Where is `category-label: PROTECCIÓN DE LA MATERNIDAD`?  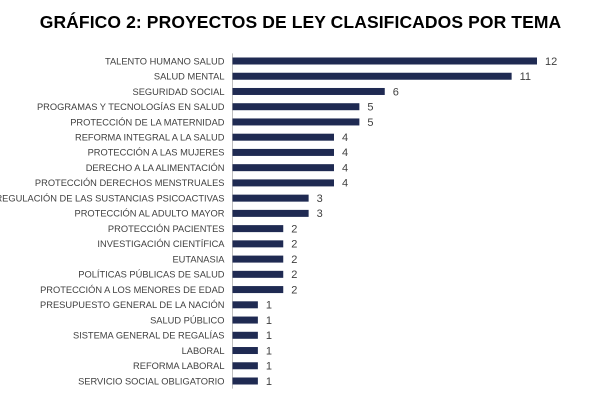 category-label: PROTECCIÓN DE LA MATERNIDAD is located at coordinates (147, 122).